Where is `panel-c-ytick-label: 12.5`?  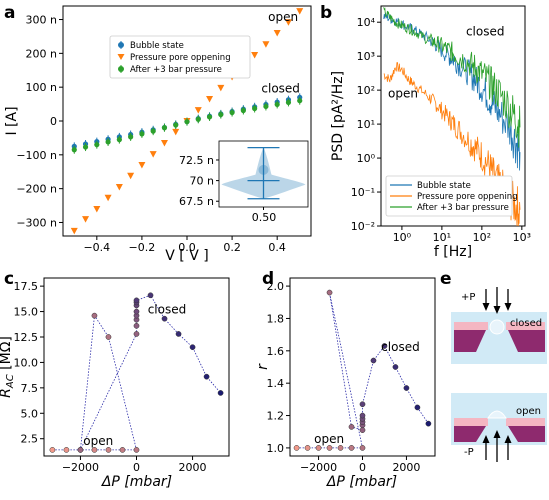 panel-c-ytick-label: 12.5 is located at coordinates (26, 337).